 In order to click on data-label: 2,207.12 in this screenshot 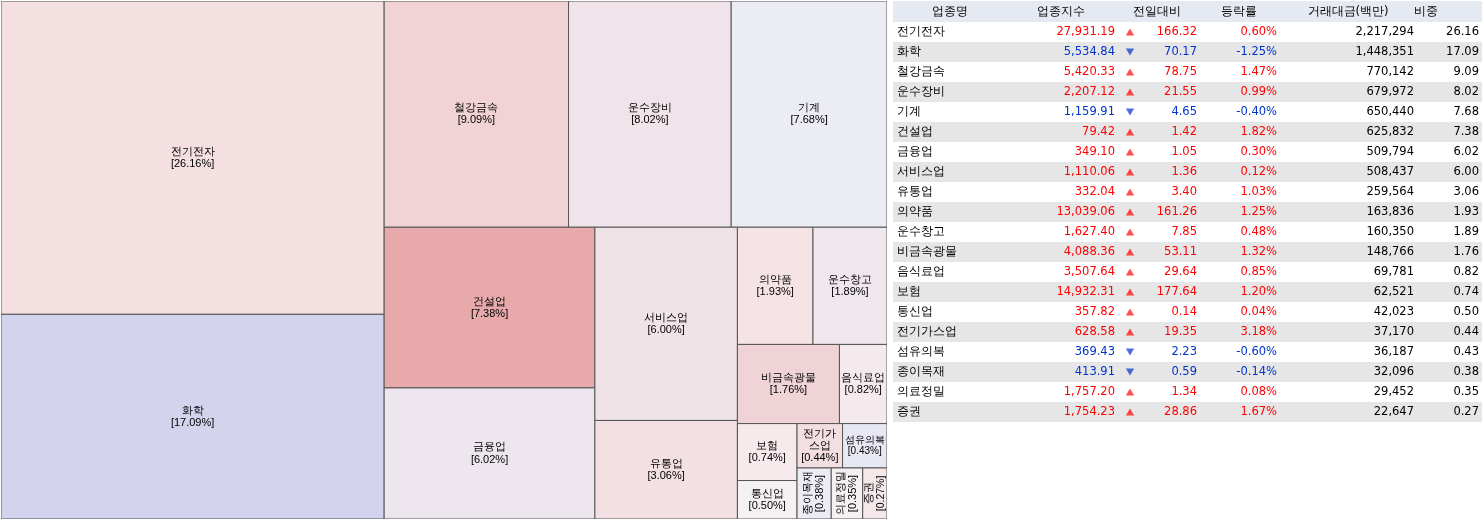, I will do `click(1089, 91)`.